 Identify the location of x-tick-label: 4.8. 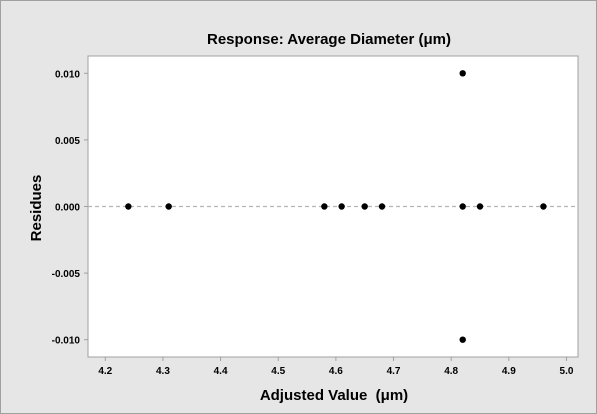
(451, 371).